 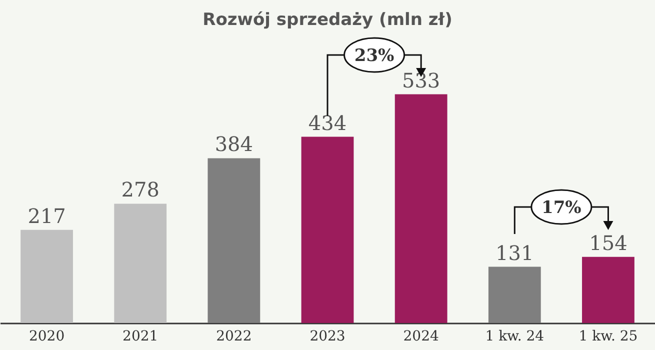 What do you see at coordinates (47, 216) in the screenshot?
I see `data-label: 217` at bounding box center [47, 216].